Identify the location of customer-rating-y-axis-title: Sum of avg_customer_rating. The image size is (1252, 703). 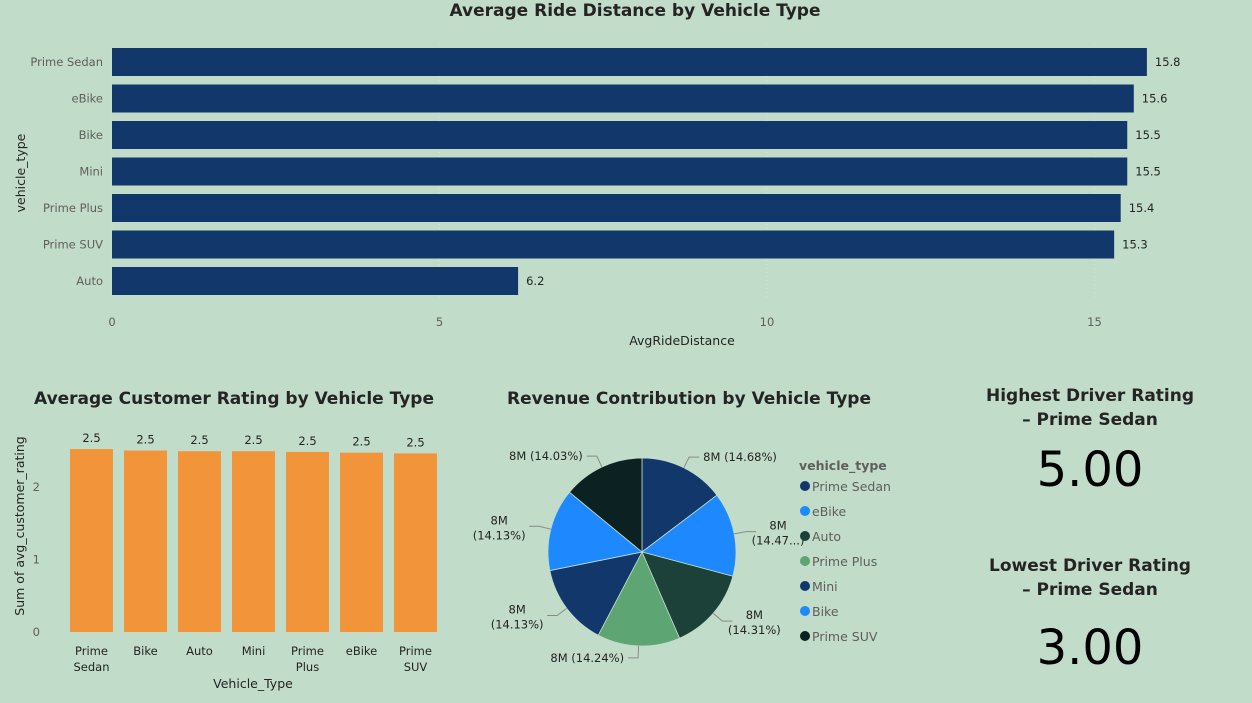
(19, 525).